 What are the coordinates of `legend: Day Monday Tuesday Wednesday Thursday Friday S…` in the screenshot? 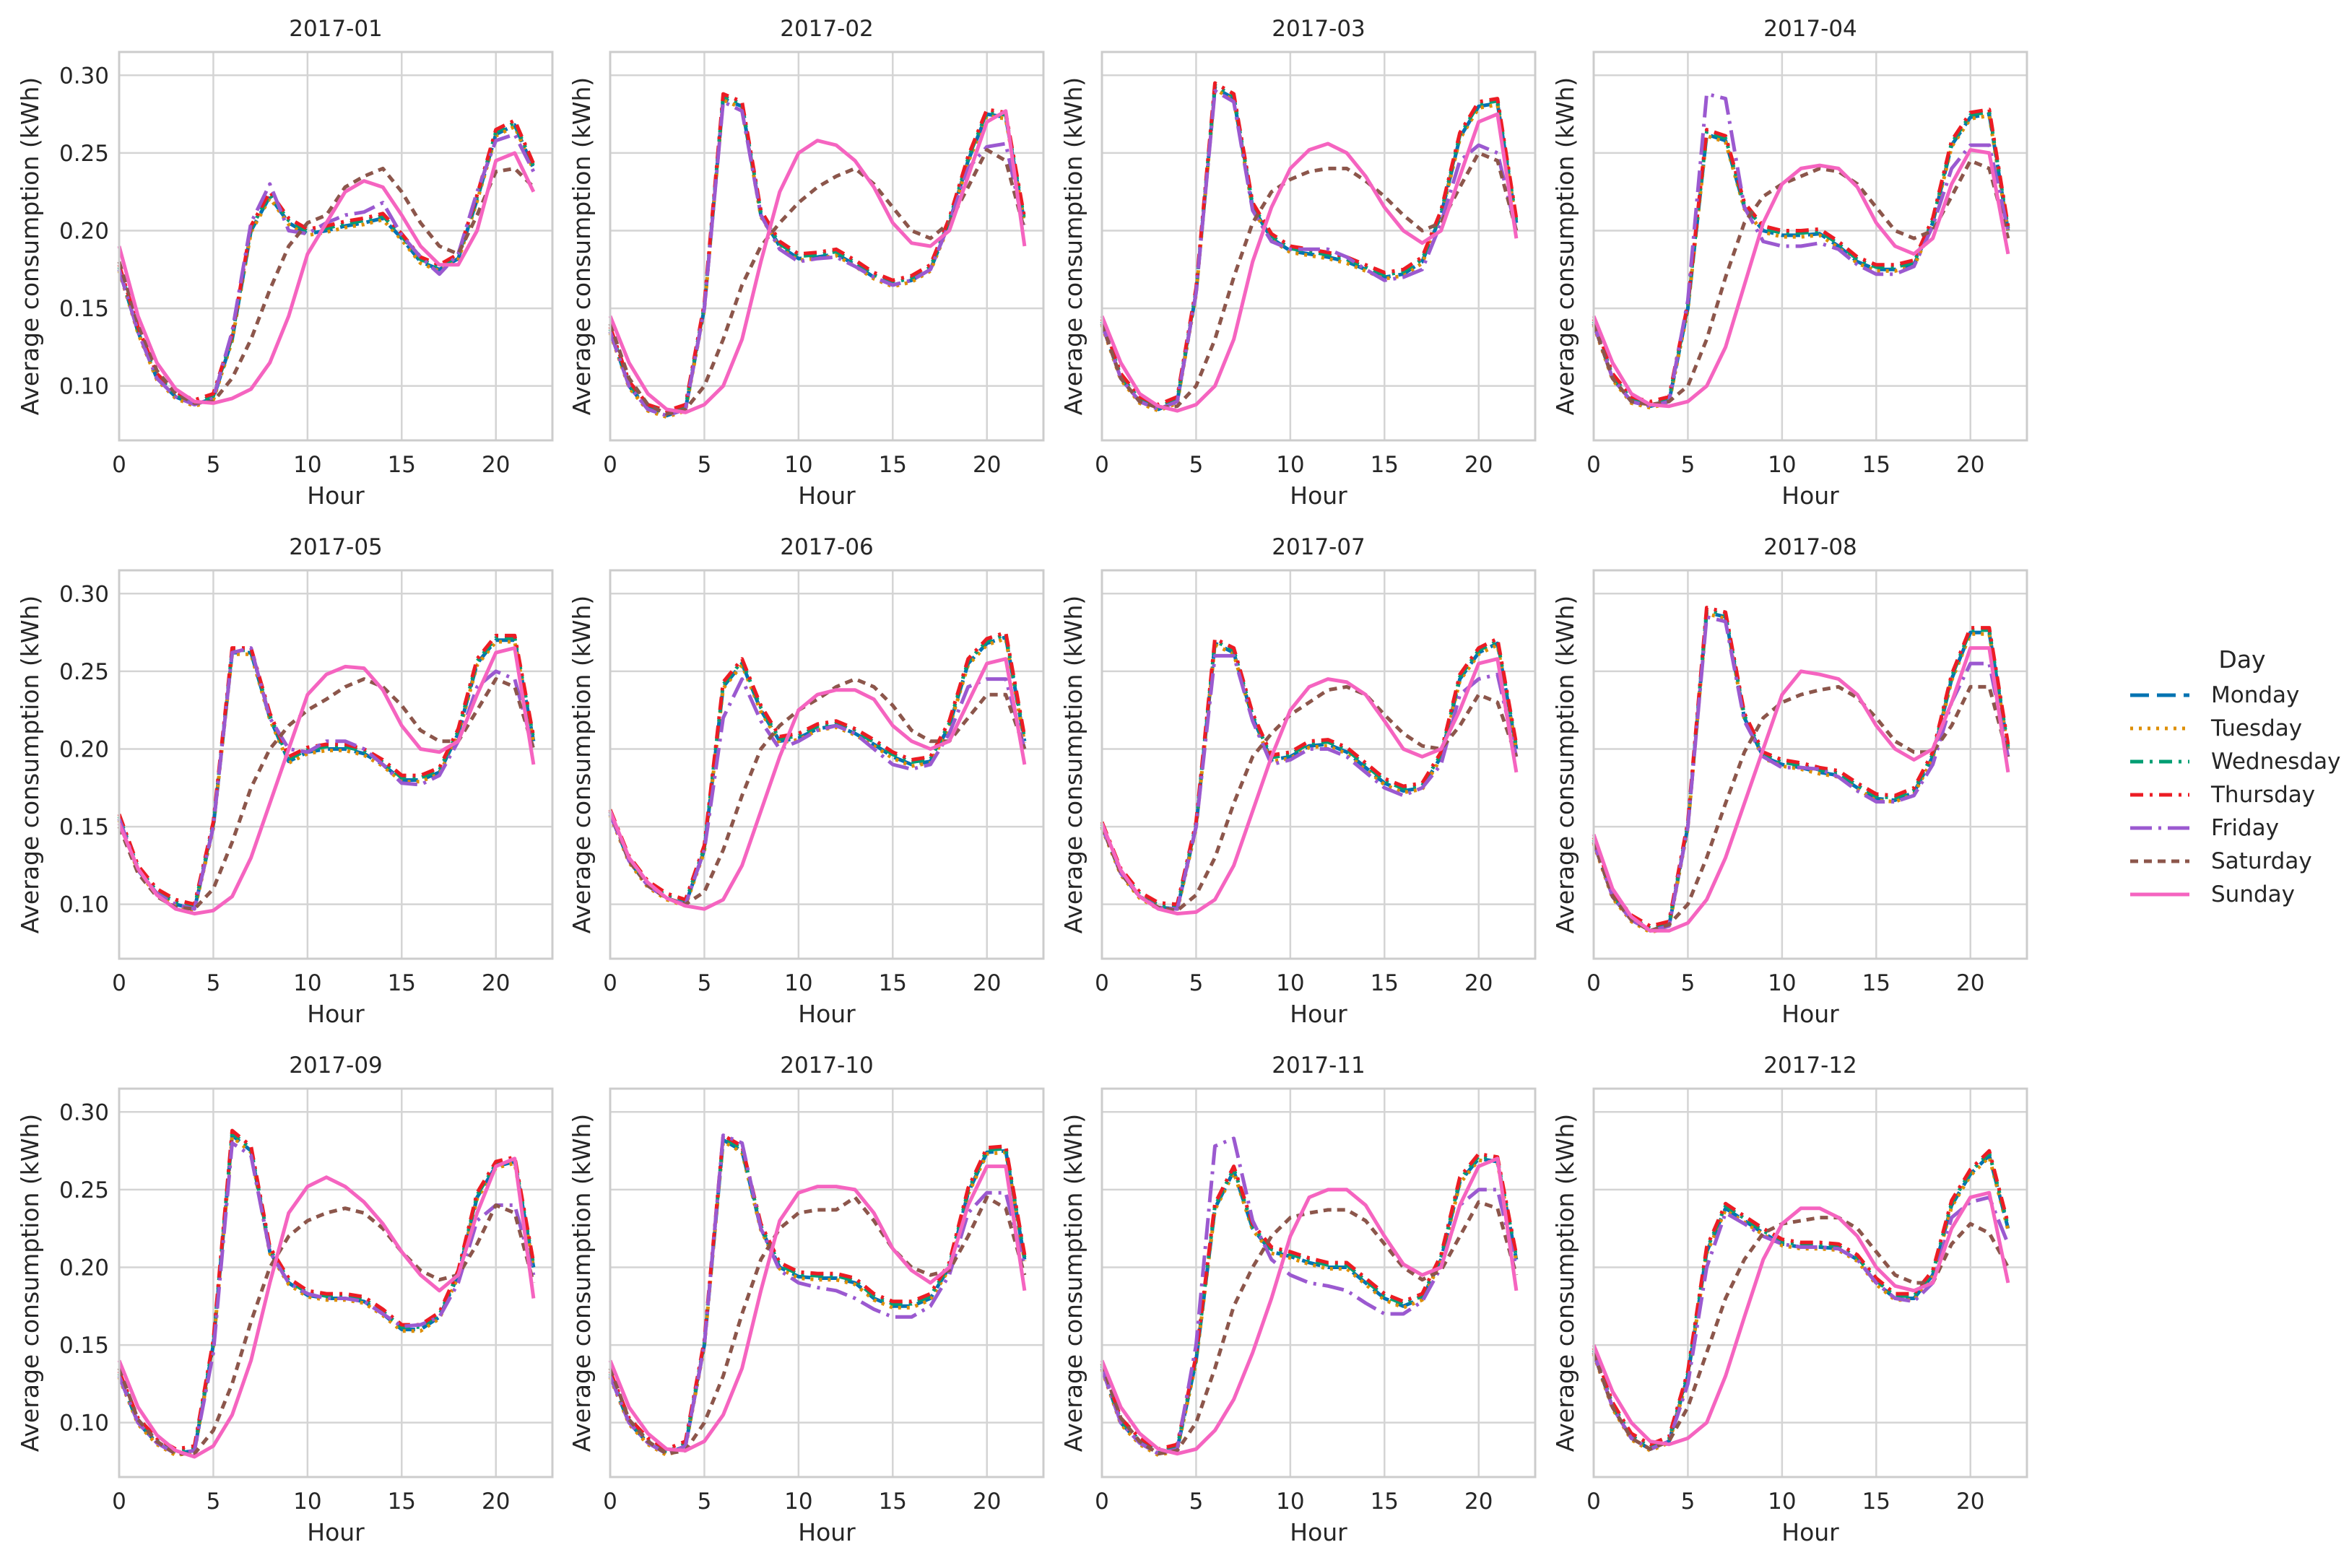 It's located at (2235, 776).